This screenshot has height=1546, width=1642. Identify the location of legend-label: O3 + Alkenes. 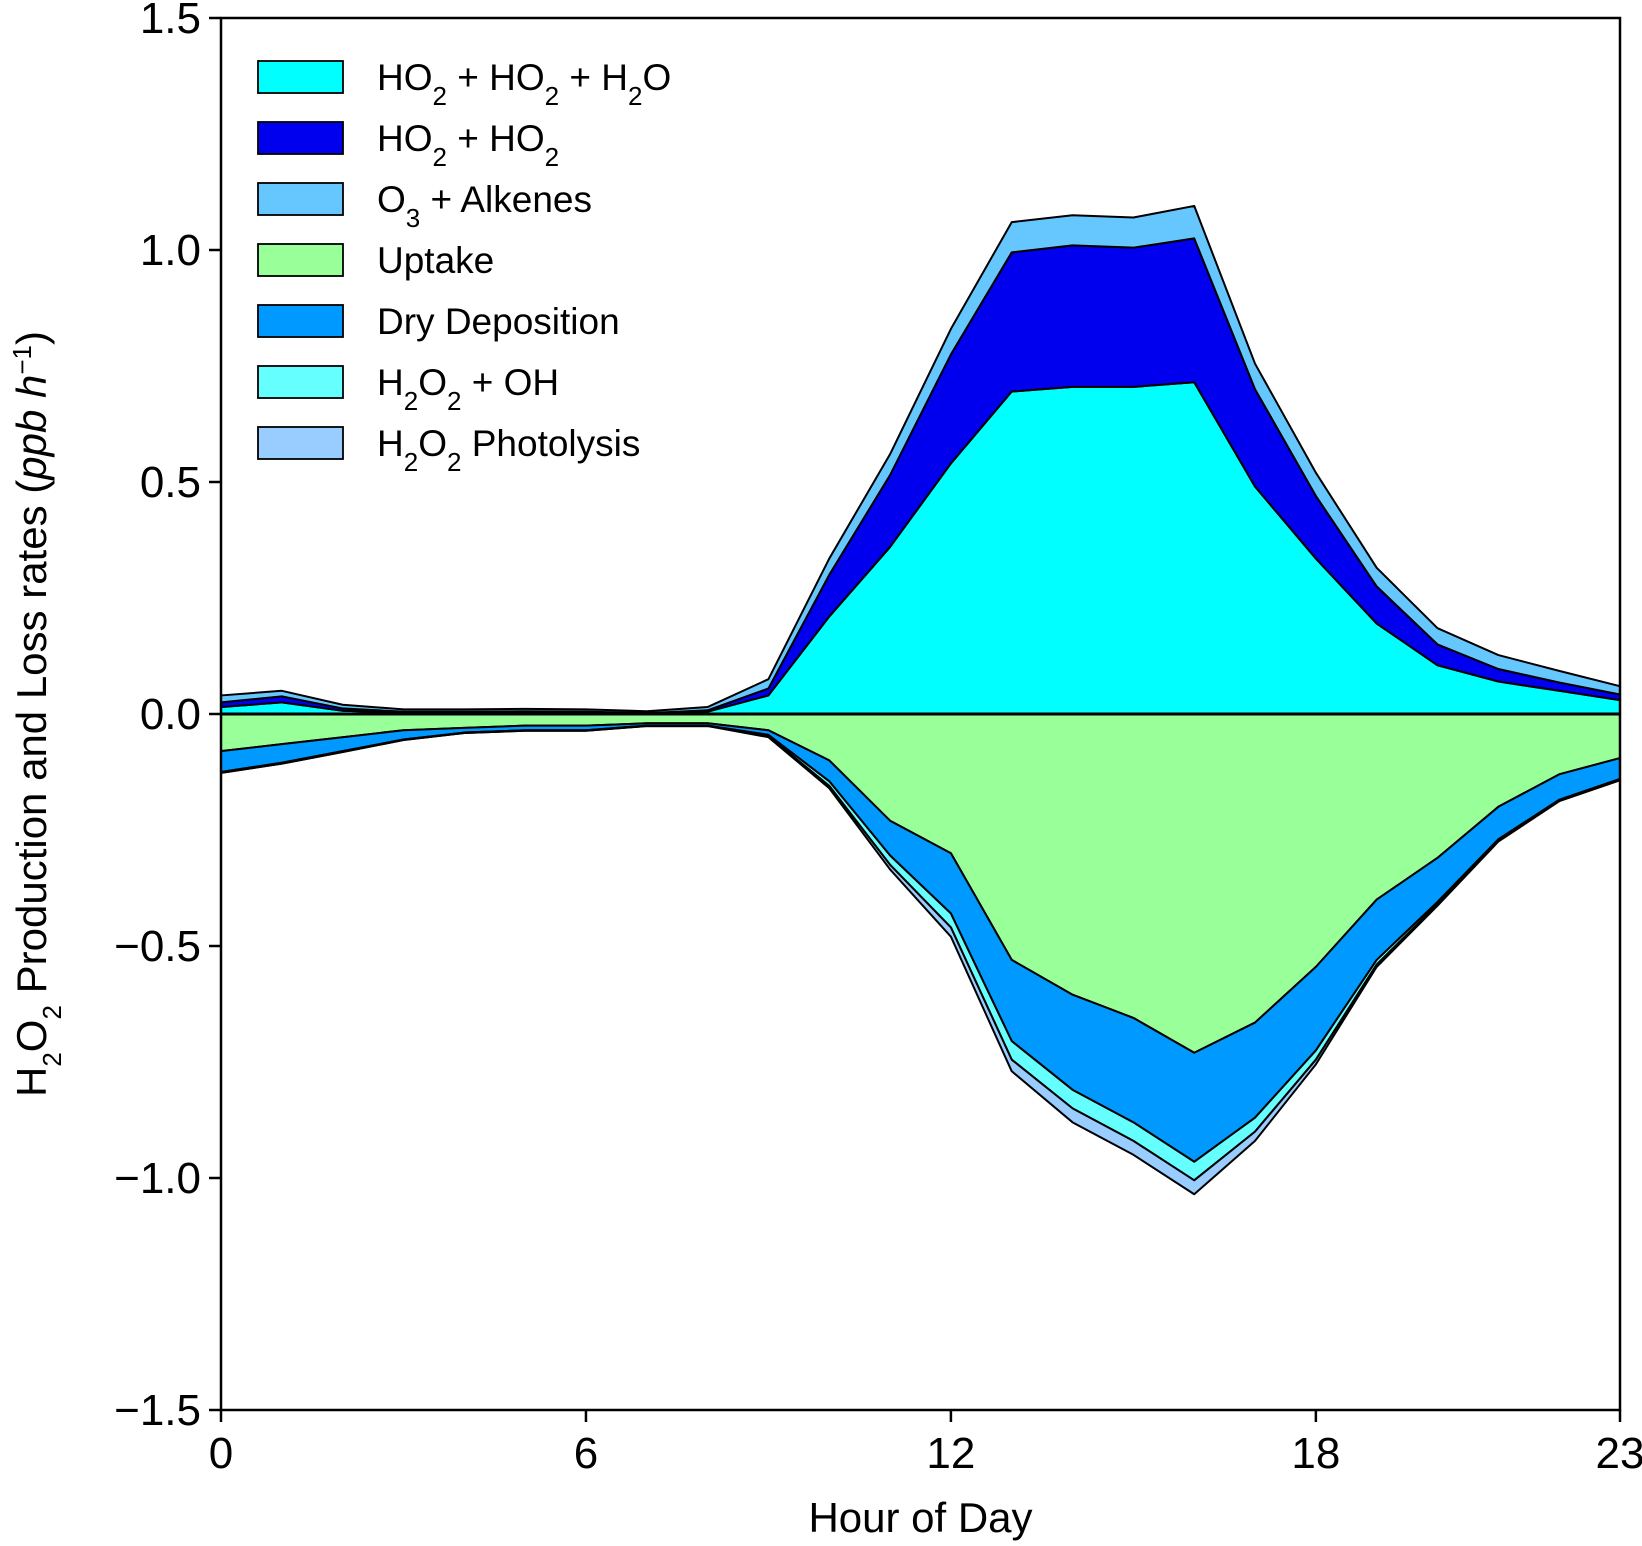
(484, 206).